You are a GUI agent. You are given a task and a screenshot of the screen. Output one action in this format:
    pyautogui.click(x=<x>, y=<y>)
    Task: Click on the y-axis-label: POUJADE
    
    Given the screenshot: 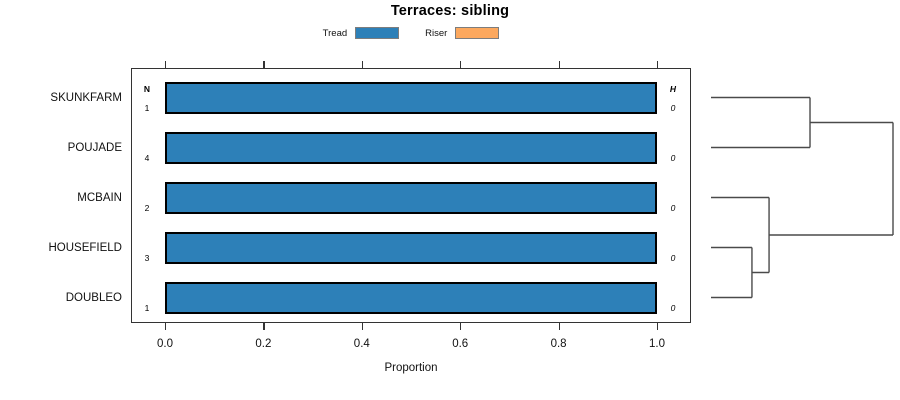 What is the action you would take?
    pyautogui.click(x=94, y=147)
    